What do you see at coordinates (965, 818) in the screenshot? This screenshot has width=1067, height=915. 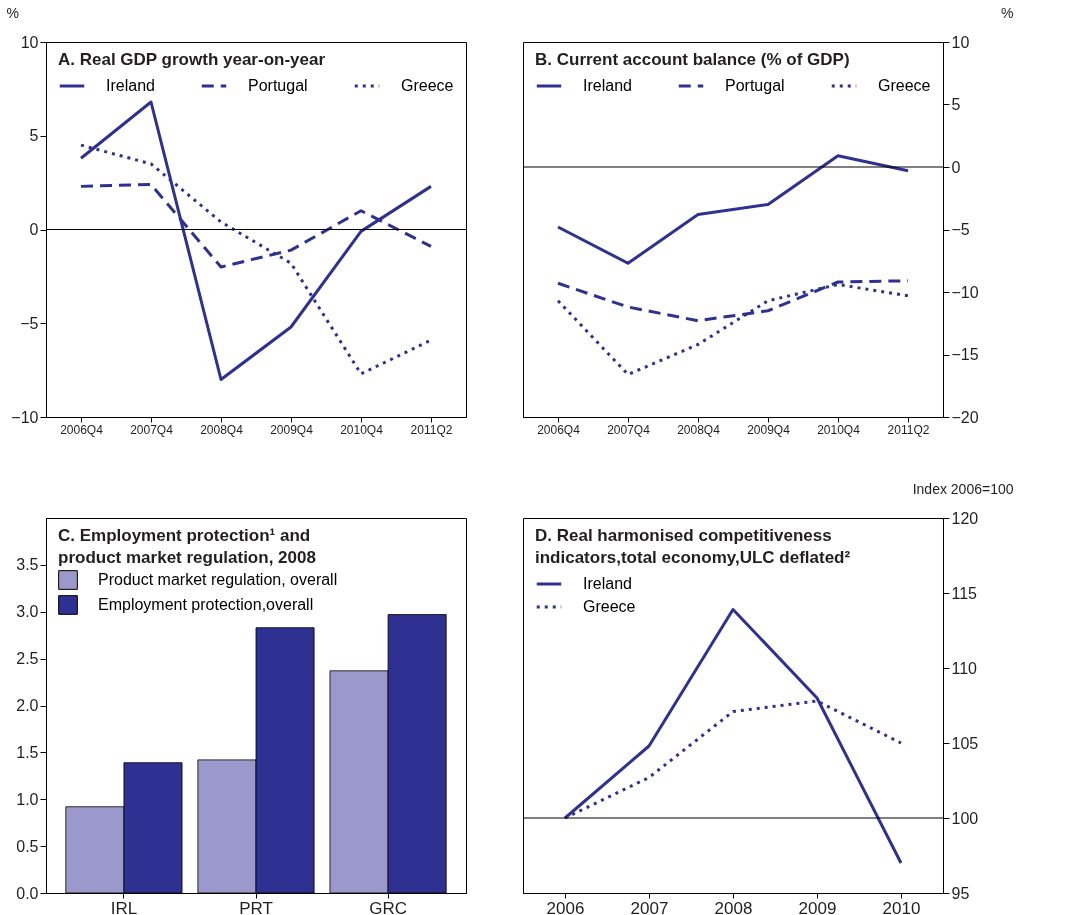 I see `y-tick-label: 100` at bounding box center [965, 818].